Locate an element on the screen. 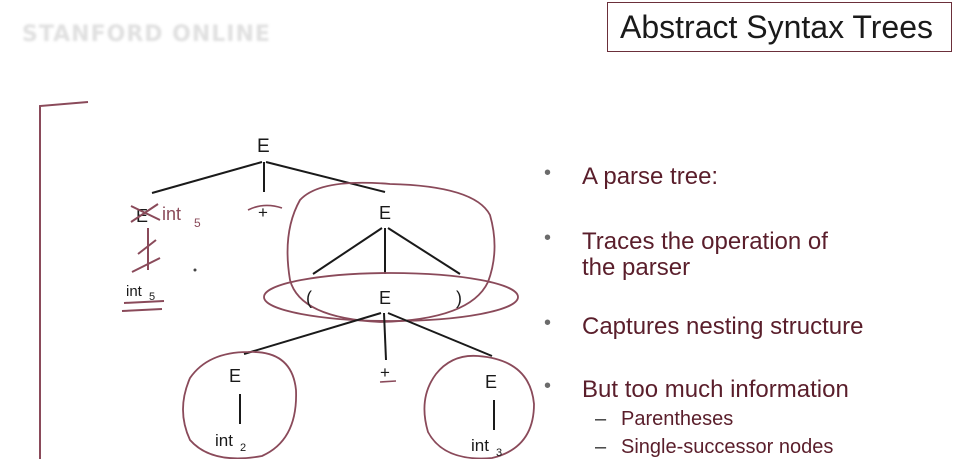 This screenshot has width=960, height=459. underline-annotation is located at coordinates (143, 306).